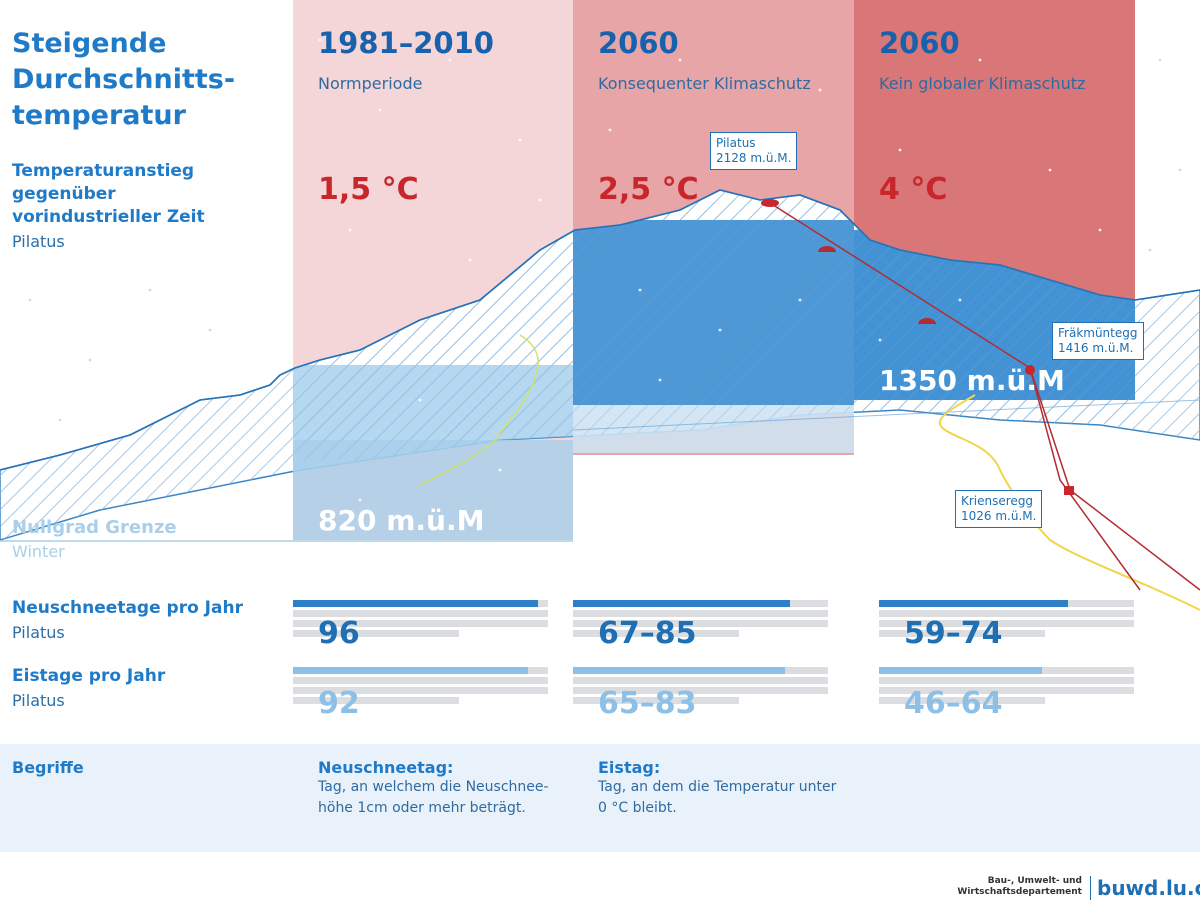  Describe the element at coordinates (406, 43) in the screenshot. I see `column-1-year: 1981–2010` at that location.